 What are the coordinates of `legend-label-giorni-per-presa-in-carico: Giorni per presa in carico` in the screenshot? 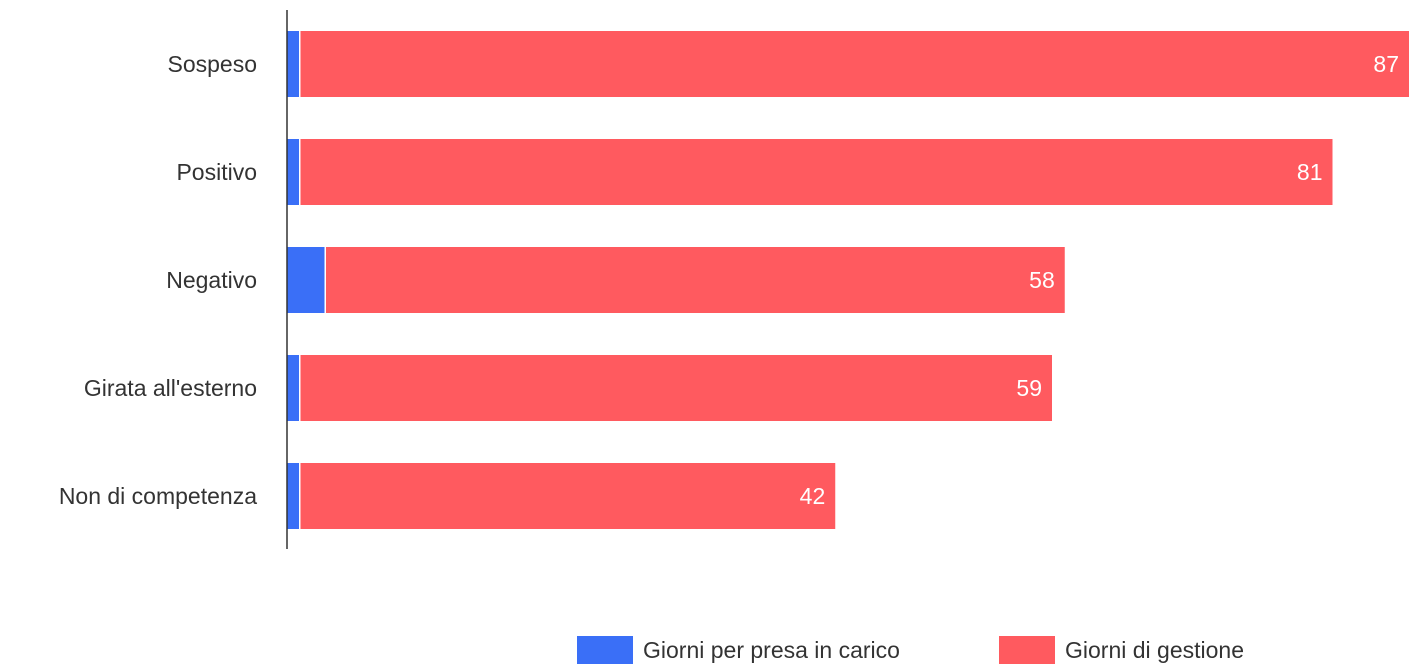 It's located at (771, 650).